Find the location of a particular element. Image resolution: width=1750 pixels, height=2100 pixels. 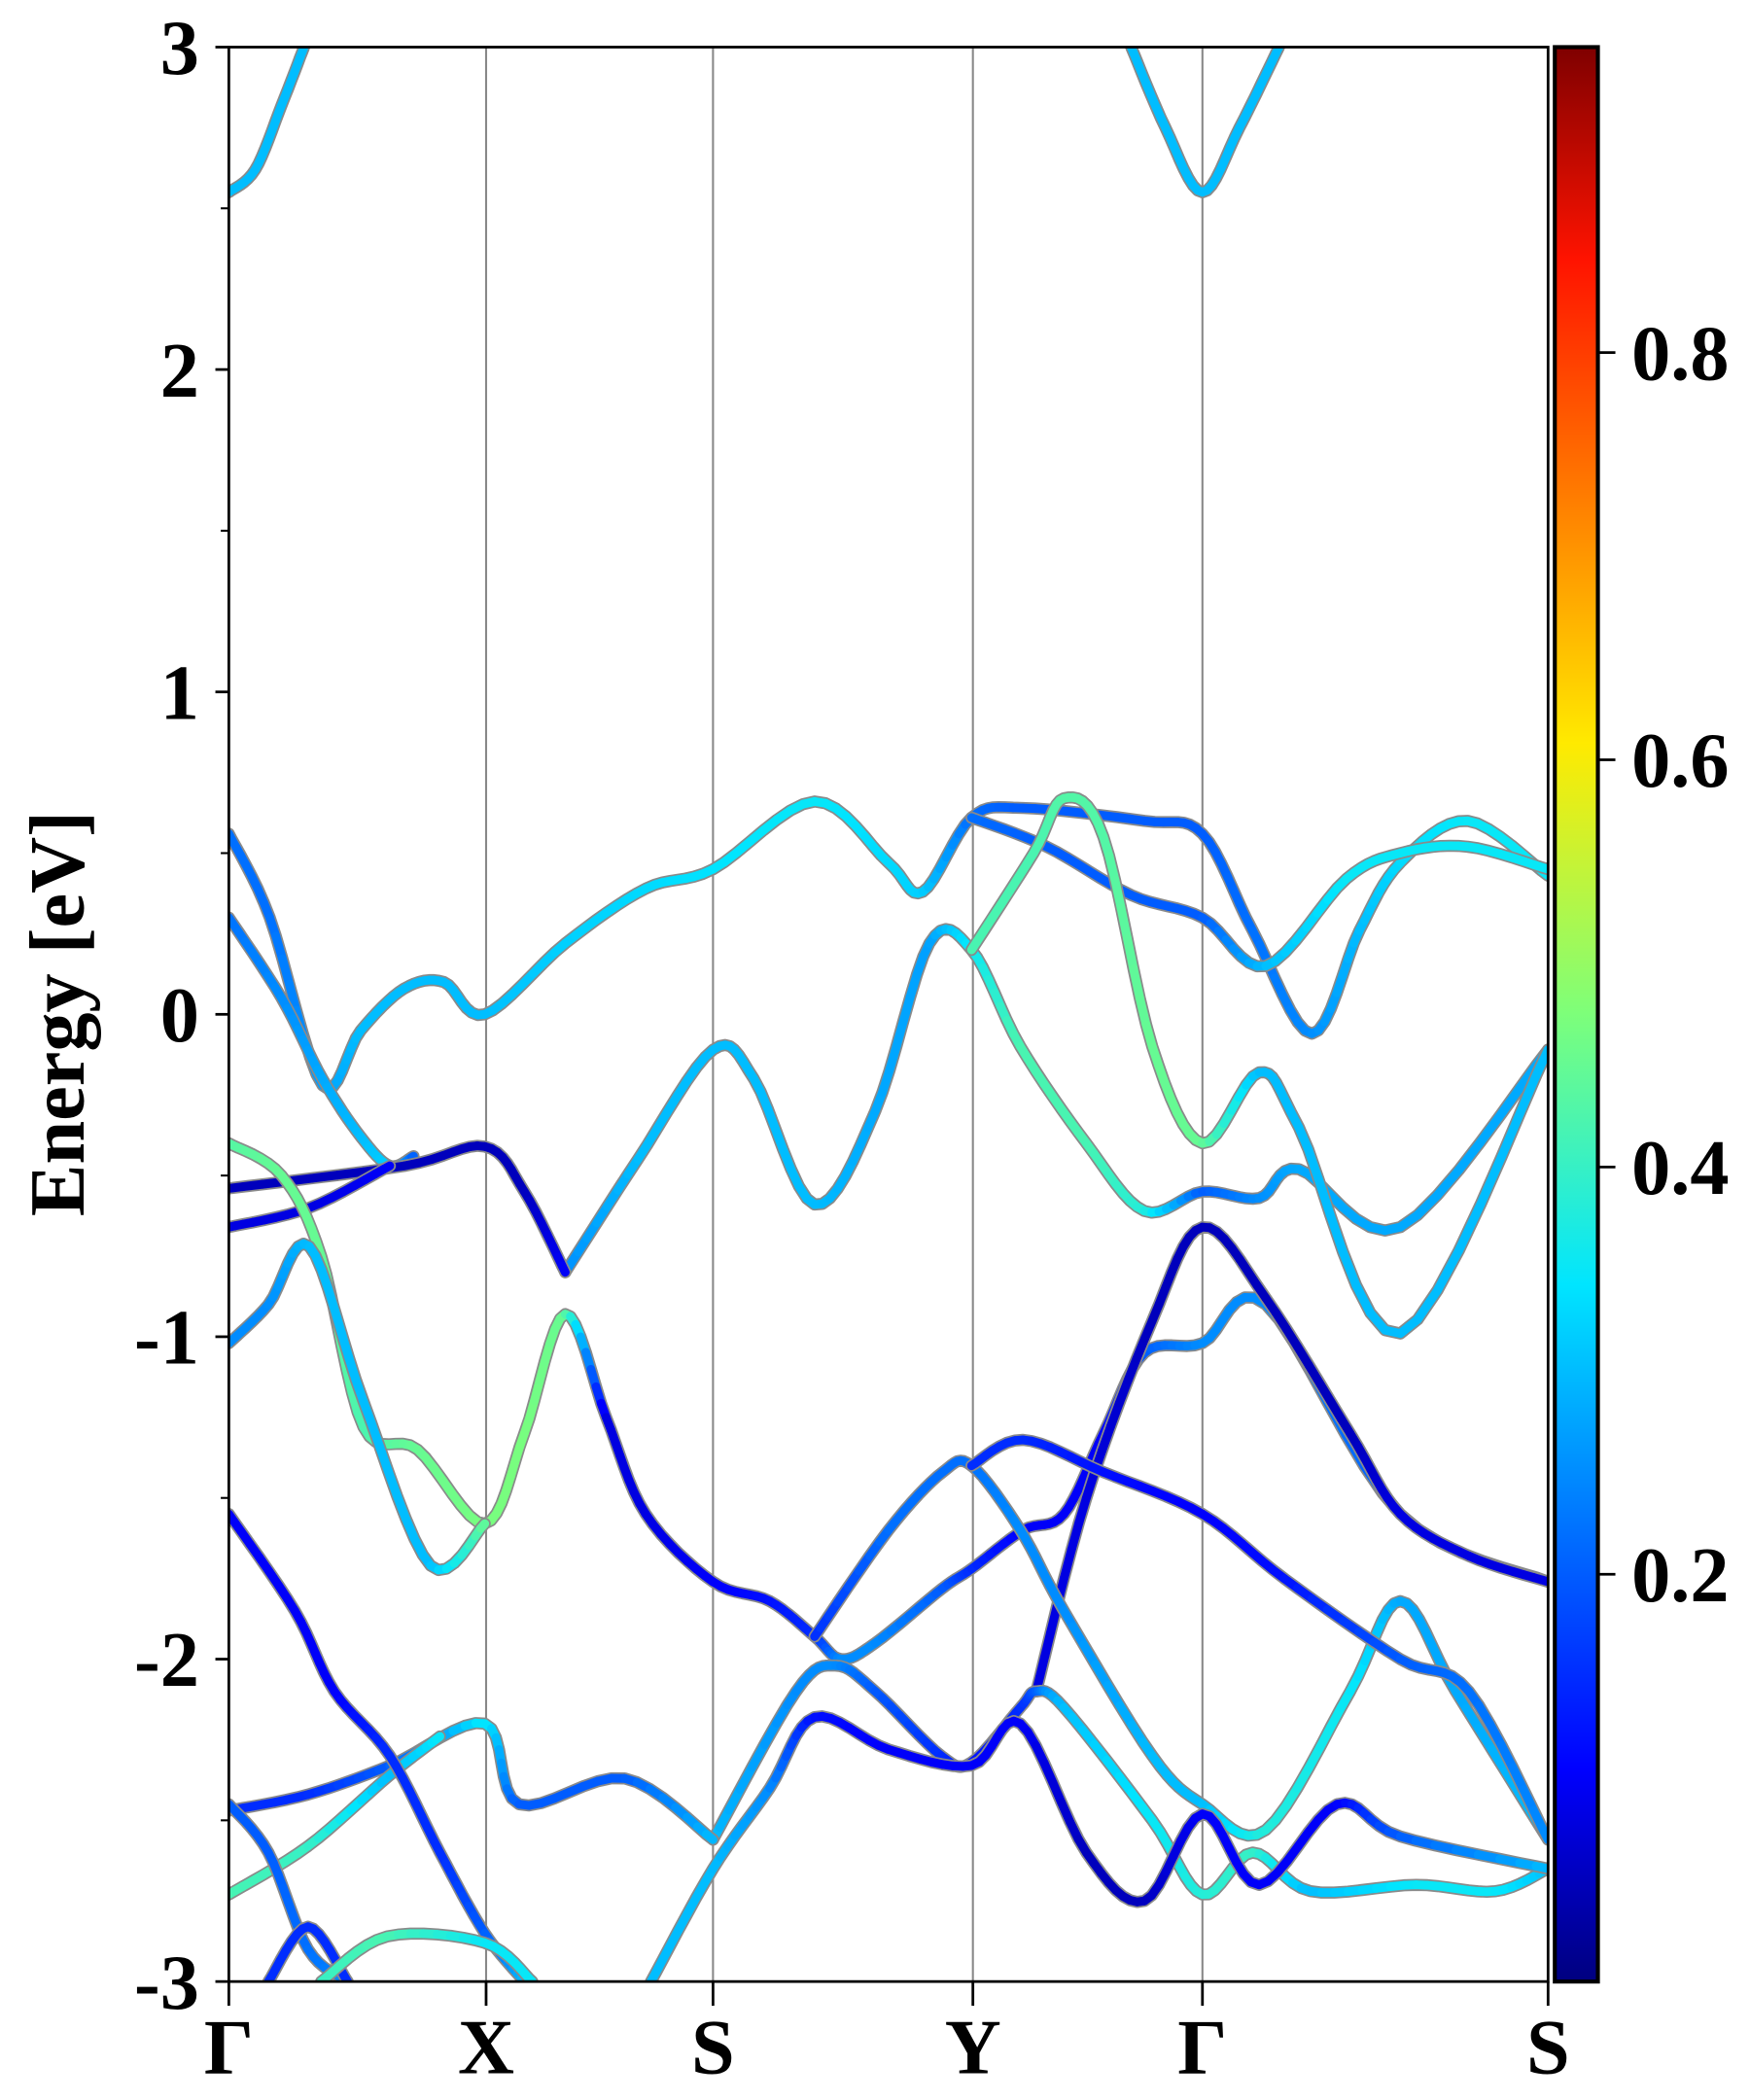

colorbar-tick-label: 0.6 is located at coordinates (1680, 761).